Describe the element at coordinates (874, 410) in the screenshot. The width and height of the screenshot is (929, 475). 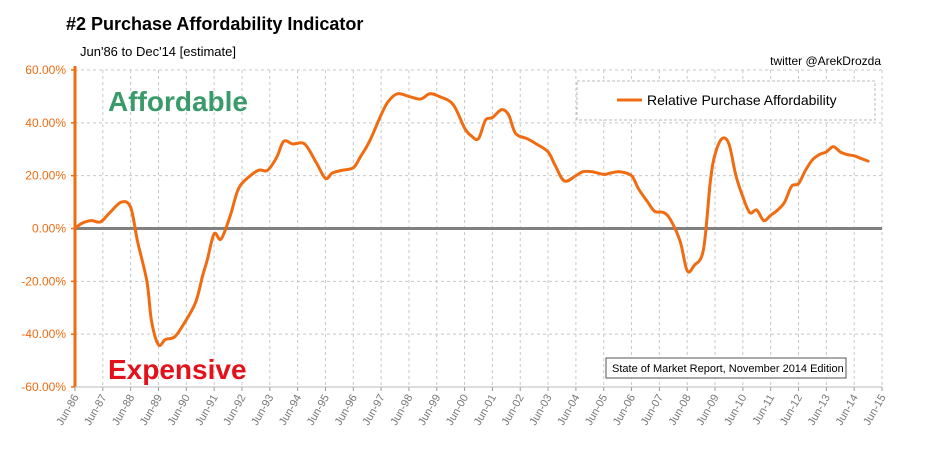
I see `x-tick-label: Jun-15` at that location.